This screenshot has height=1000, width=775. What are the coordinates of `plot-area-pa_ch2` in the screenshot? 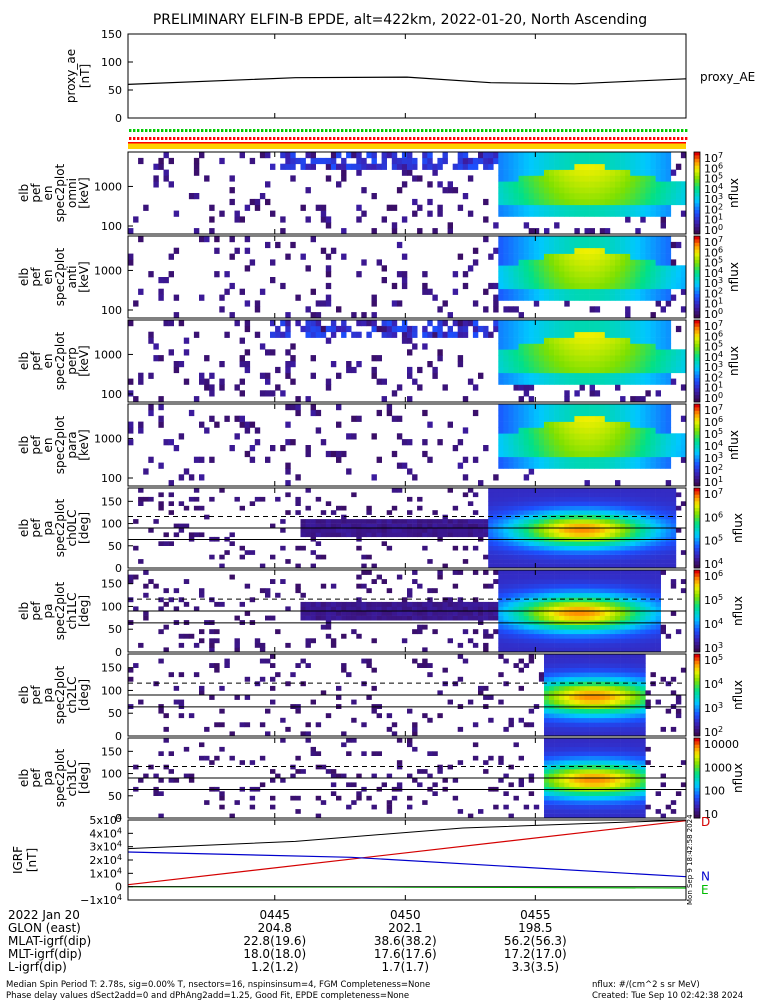 It's located at (407, 695).